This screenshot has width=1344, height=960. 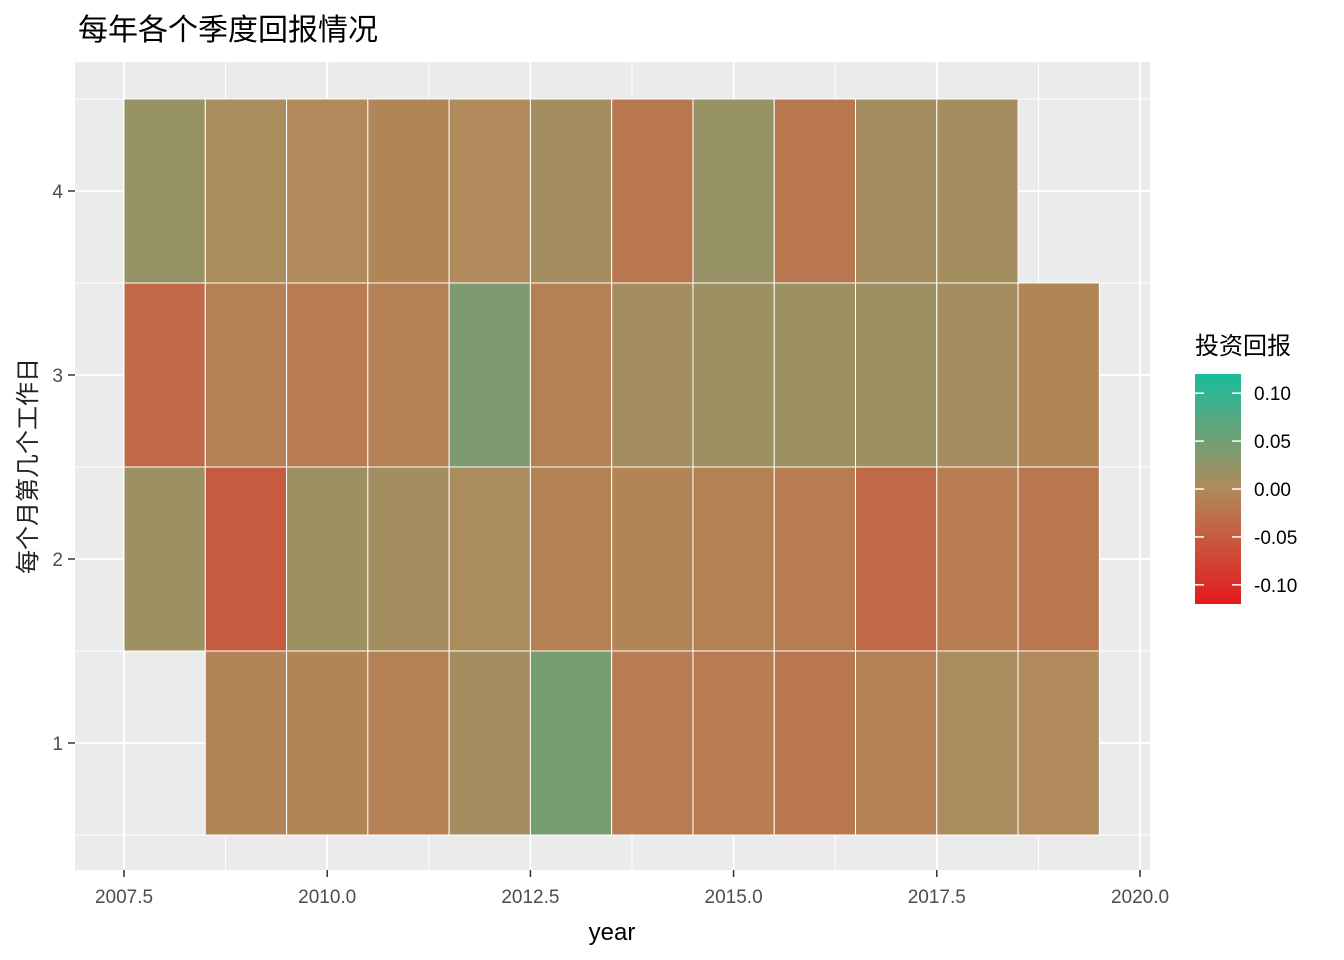 What do you see at coordinates (1140, 897) in the screenshot?
I see `x-tick-label: 2020.0` at bounding box center [1140, 897].